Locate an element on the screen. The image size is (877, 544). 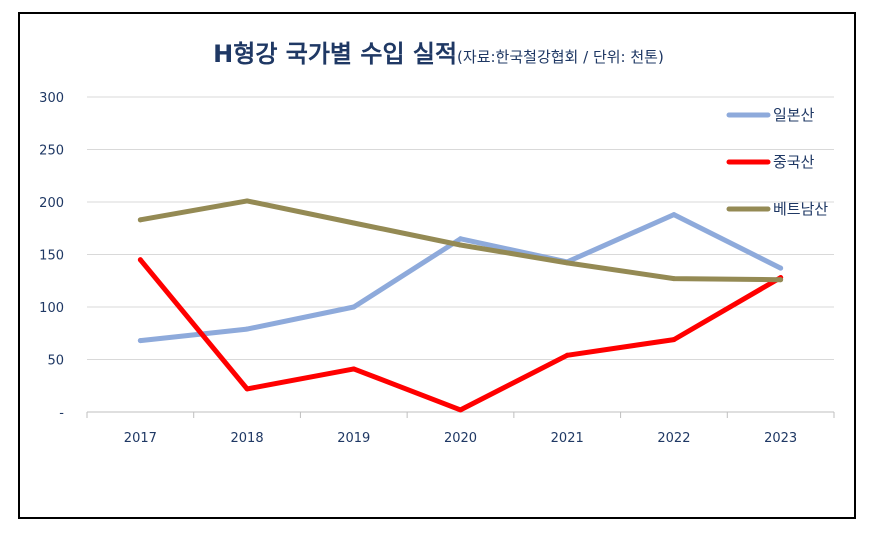
x-tick-label: 2017 is located at coordinates (140, 438).